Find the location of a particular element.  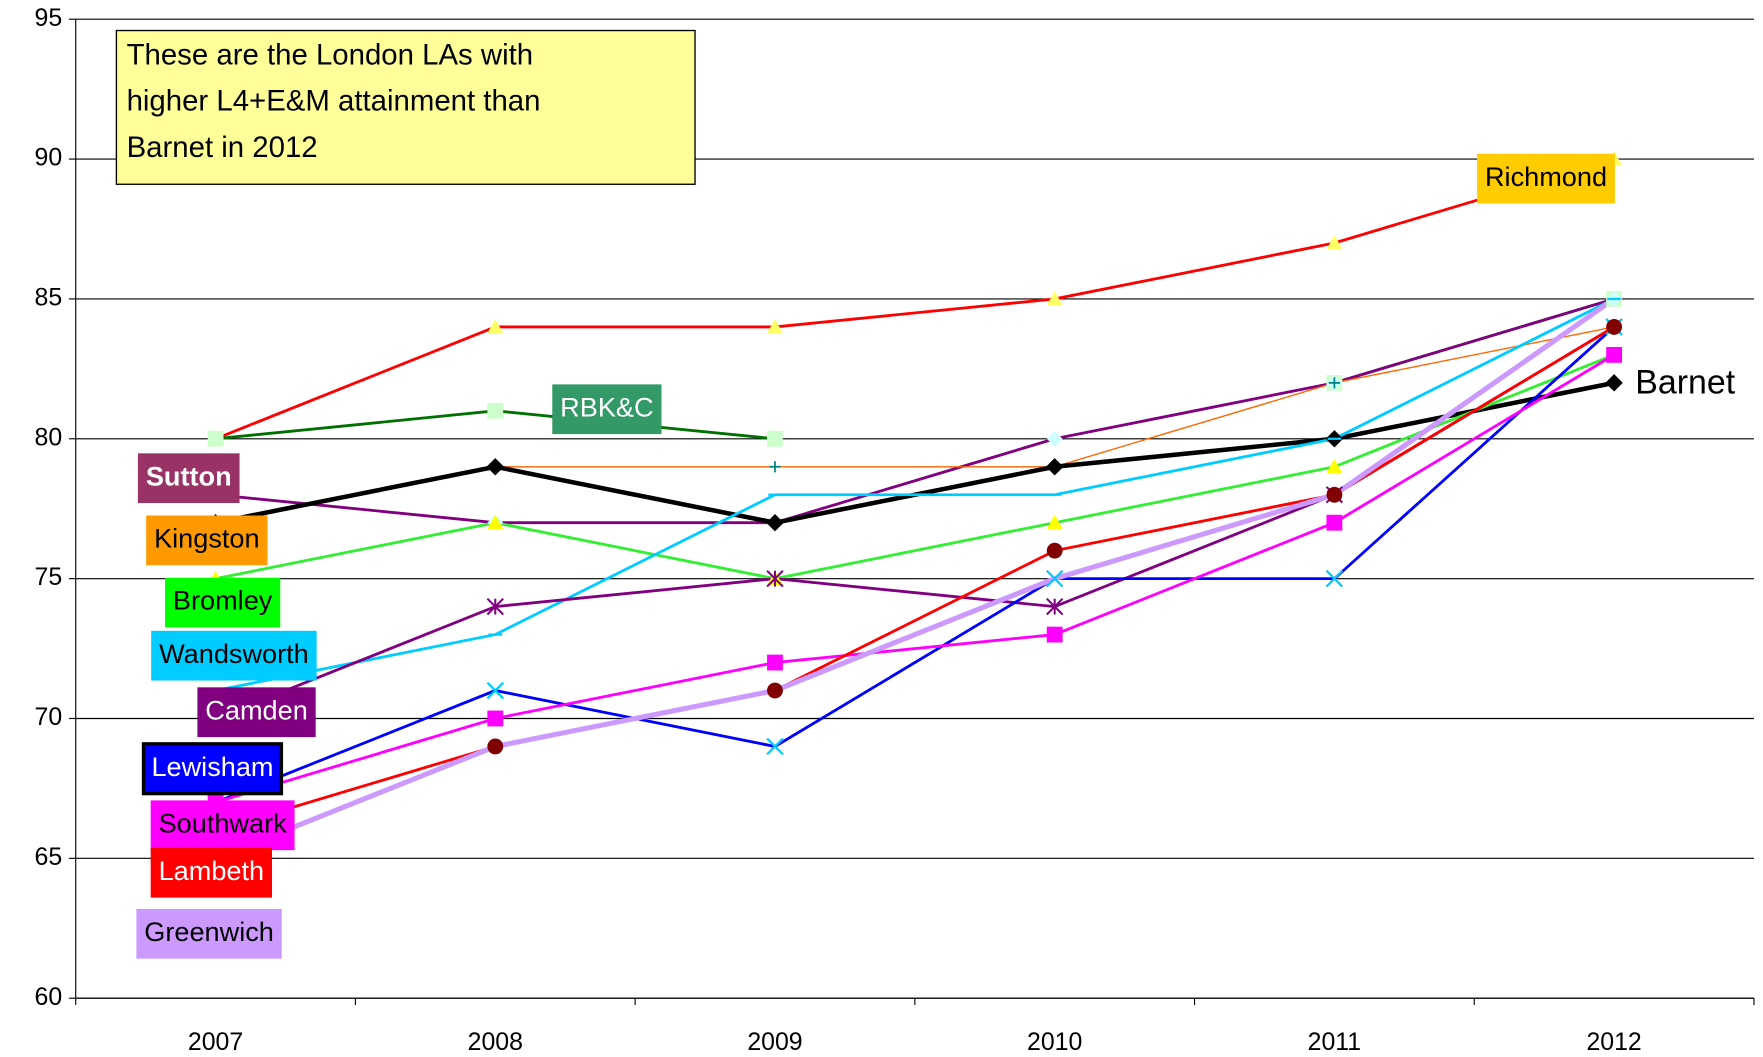

series-label: Sutton is located at coordinates (189, 475).